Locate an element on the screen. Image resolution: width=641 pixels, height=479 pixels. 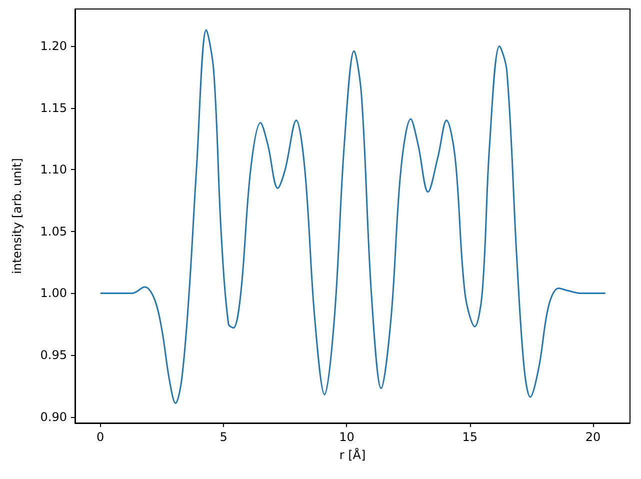
x-tick-label: 15 is located at coordinates (470, 437).